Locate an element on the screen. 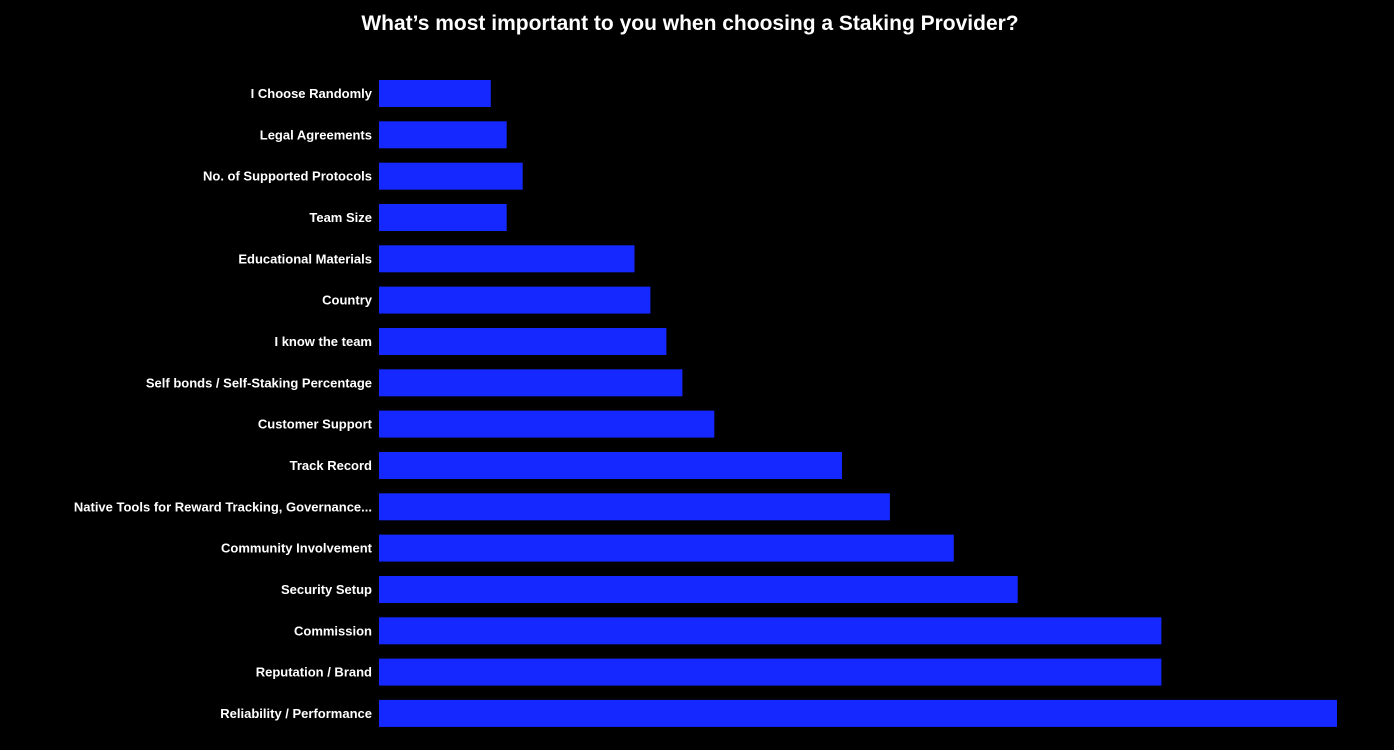 The height and width of the screenshot is (750, 1394). category-label: Reputation / Brand is located at coordinates (314, 672).